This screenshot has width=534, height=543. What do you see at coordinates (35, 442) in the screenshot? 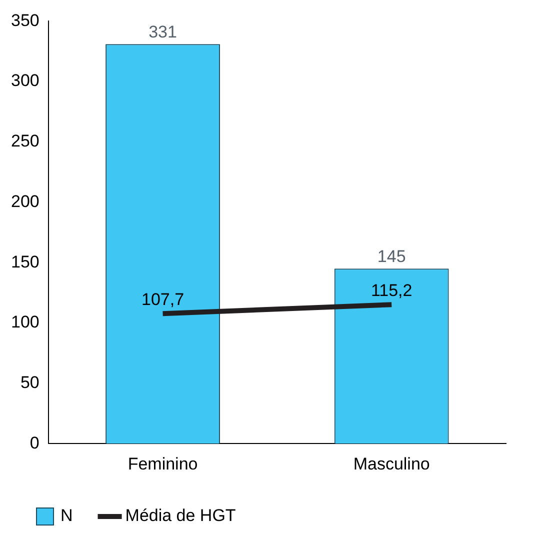
I see `y-tick-label: 0` at bounding box center [35, 442].